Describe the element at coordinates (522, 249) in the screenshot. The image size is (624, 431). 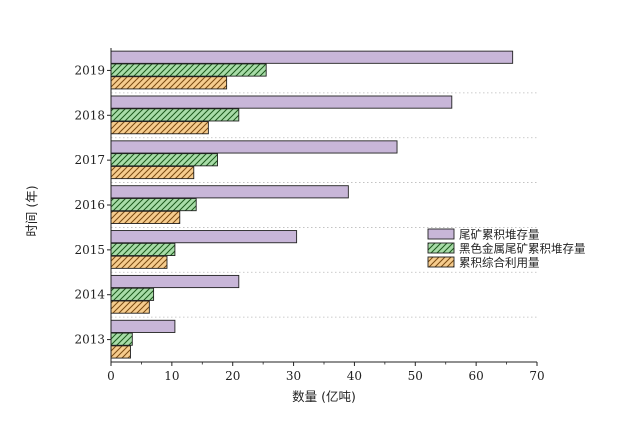
I see `legend-label-2: 黑色金属尾矿累积堆存量` at that location.